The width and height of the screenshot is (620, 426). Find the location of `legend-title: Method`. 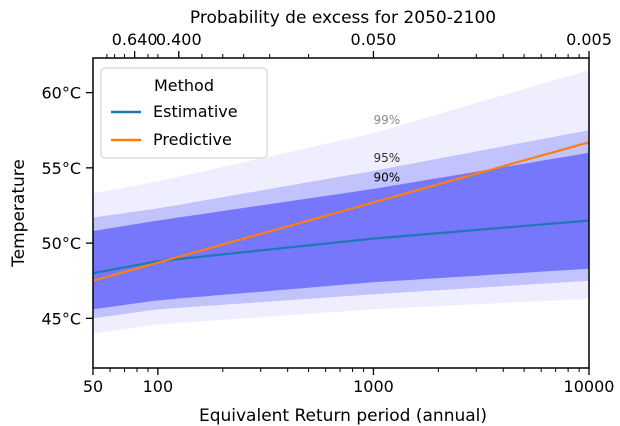

legend-title: Method is located at coordinates (184, 85).